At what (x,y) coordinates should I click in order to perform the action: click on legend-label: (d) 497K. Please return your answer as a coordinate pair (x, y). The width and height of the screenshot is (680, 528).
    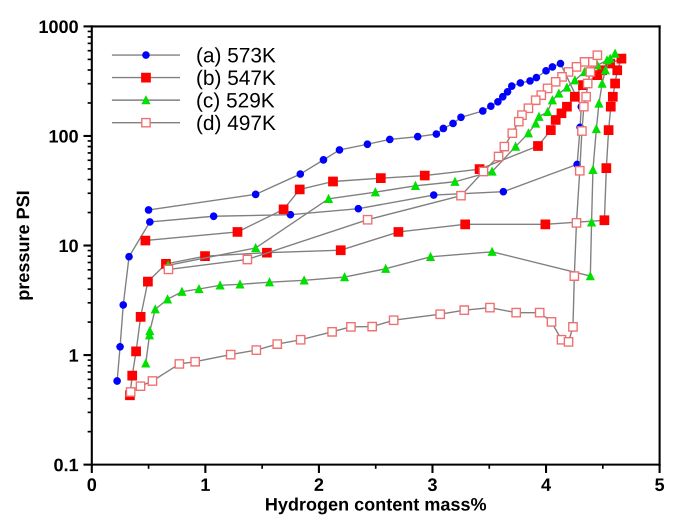
    Looking at the image, I should click on (236, 124).